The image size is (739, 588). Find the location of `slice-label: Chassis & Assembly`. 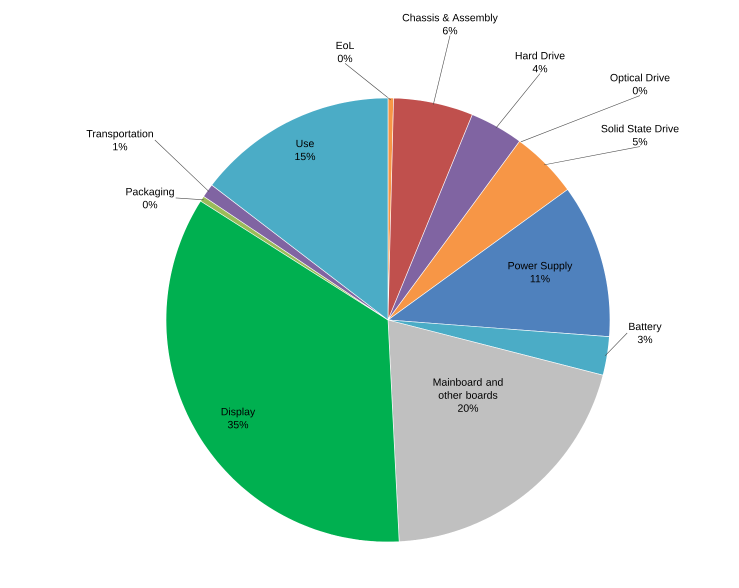

slice-label: Chassis & Assembly is located at coordinates (450, 19).